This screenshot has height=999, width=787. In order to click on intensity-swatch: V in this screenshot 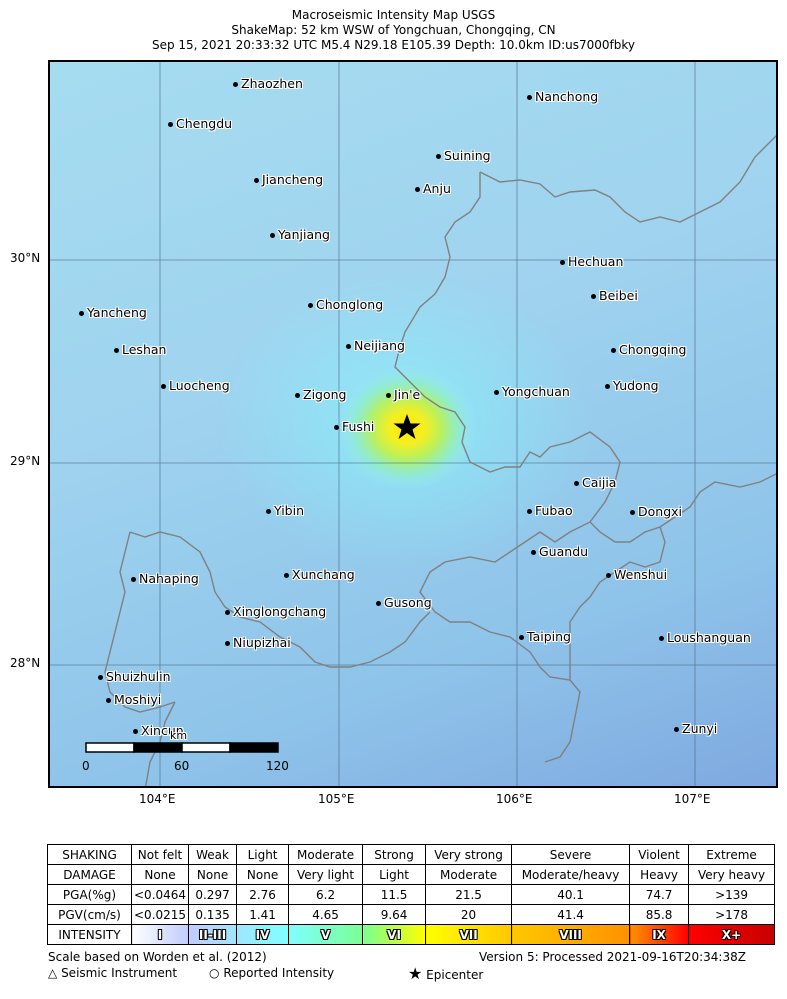, I will do `click(326, 934)`.